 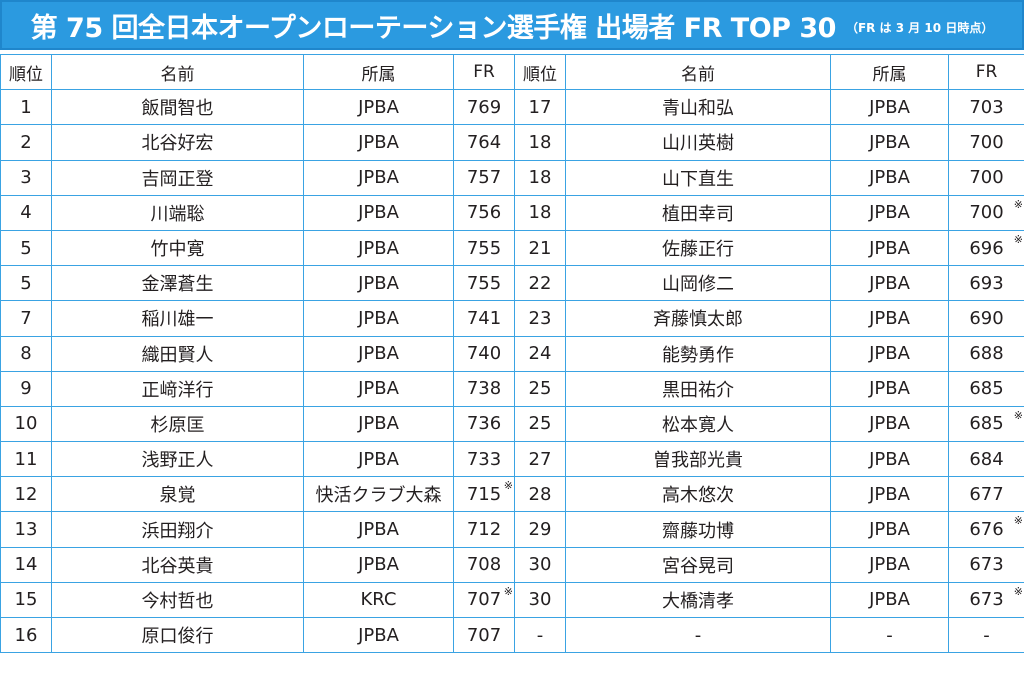 I want to click on fr-cell: 736, so click(x=484, y=424).